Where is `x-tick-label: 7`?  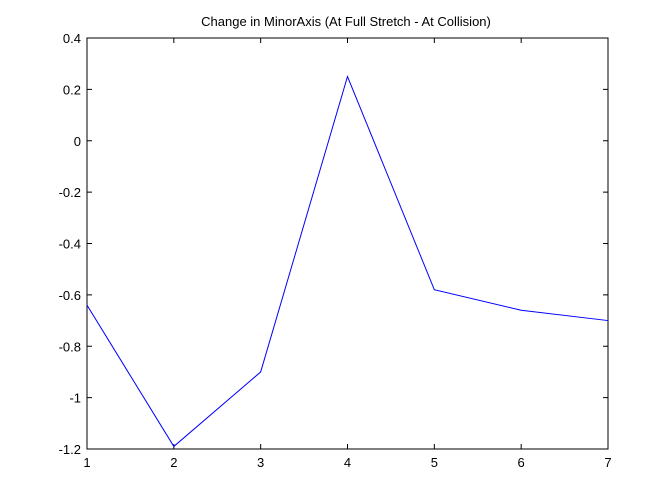
x-tick-label: 7 is located at coordinates (607, 462).